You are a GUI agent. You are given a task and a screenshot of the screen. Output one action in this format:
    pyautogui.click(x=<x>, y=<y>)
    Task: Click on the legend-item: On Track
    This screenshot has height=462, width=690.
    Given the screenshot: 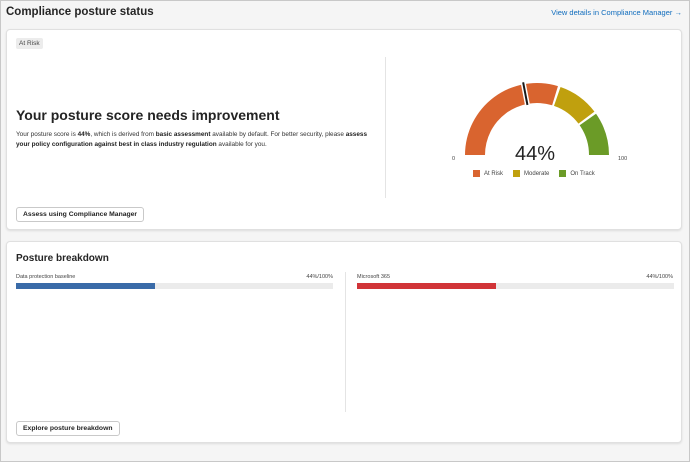 What is the action you would take?
    pyautogui.click(x=577, y=173)
    